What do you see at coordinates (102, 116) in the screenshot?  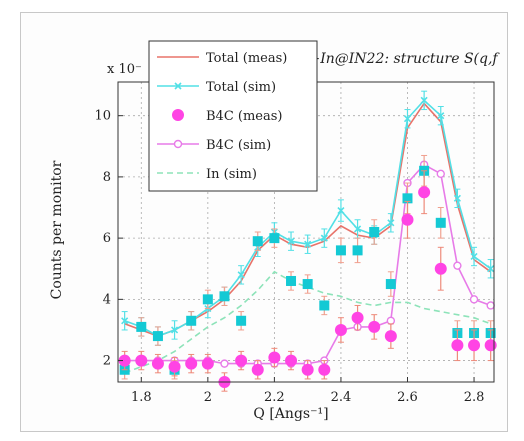 I see `y-tick-label: 10` at bounding box center [102, 116].